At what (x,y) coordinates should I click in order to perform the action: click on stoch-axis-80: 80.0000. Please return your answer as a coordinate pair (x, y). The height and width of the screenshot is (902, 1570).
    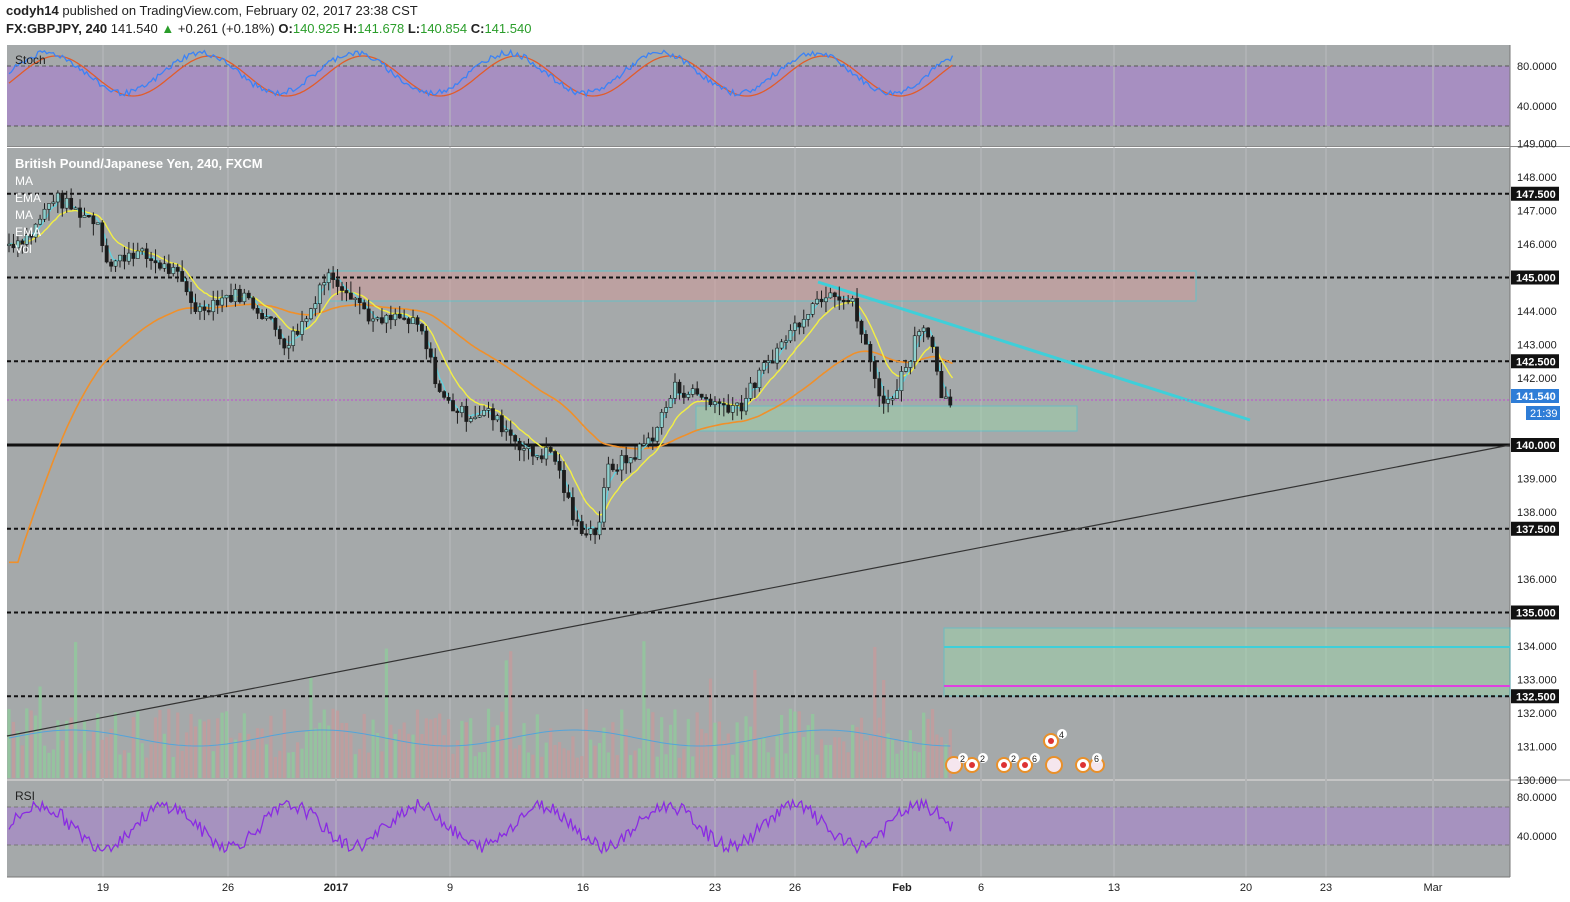
    Looking at the image, I should click on (1537, 67).